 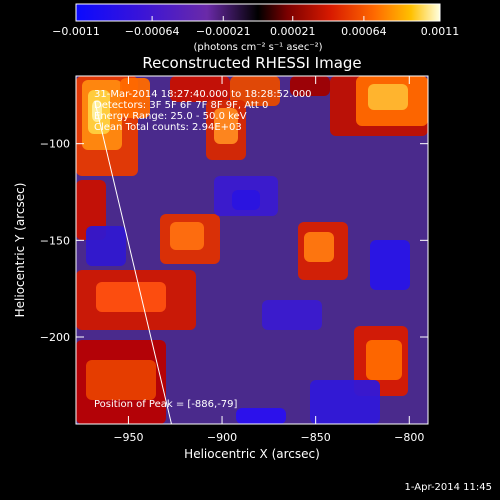 I want to click on y-tick-label: −200, so click(x=55, y=337).